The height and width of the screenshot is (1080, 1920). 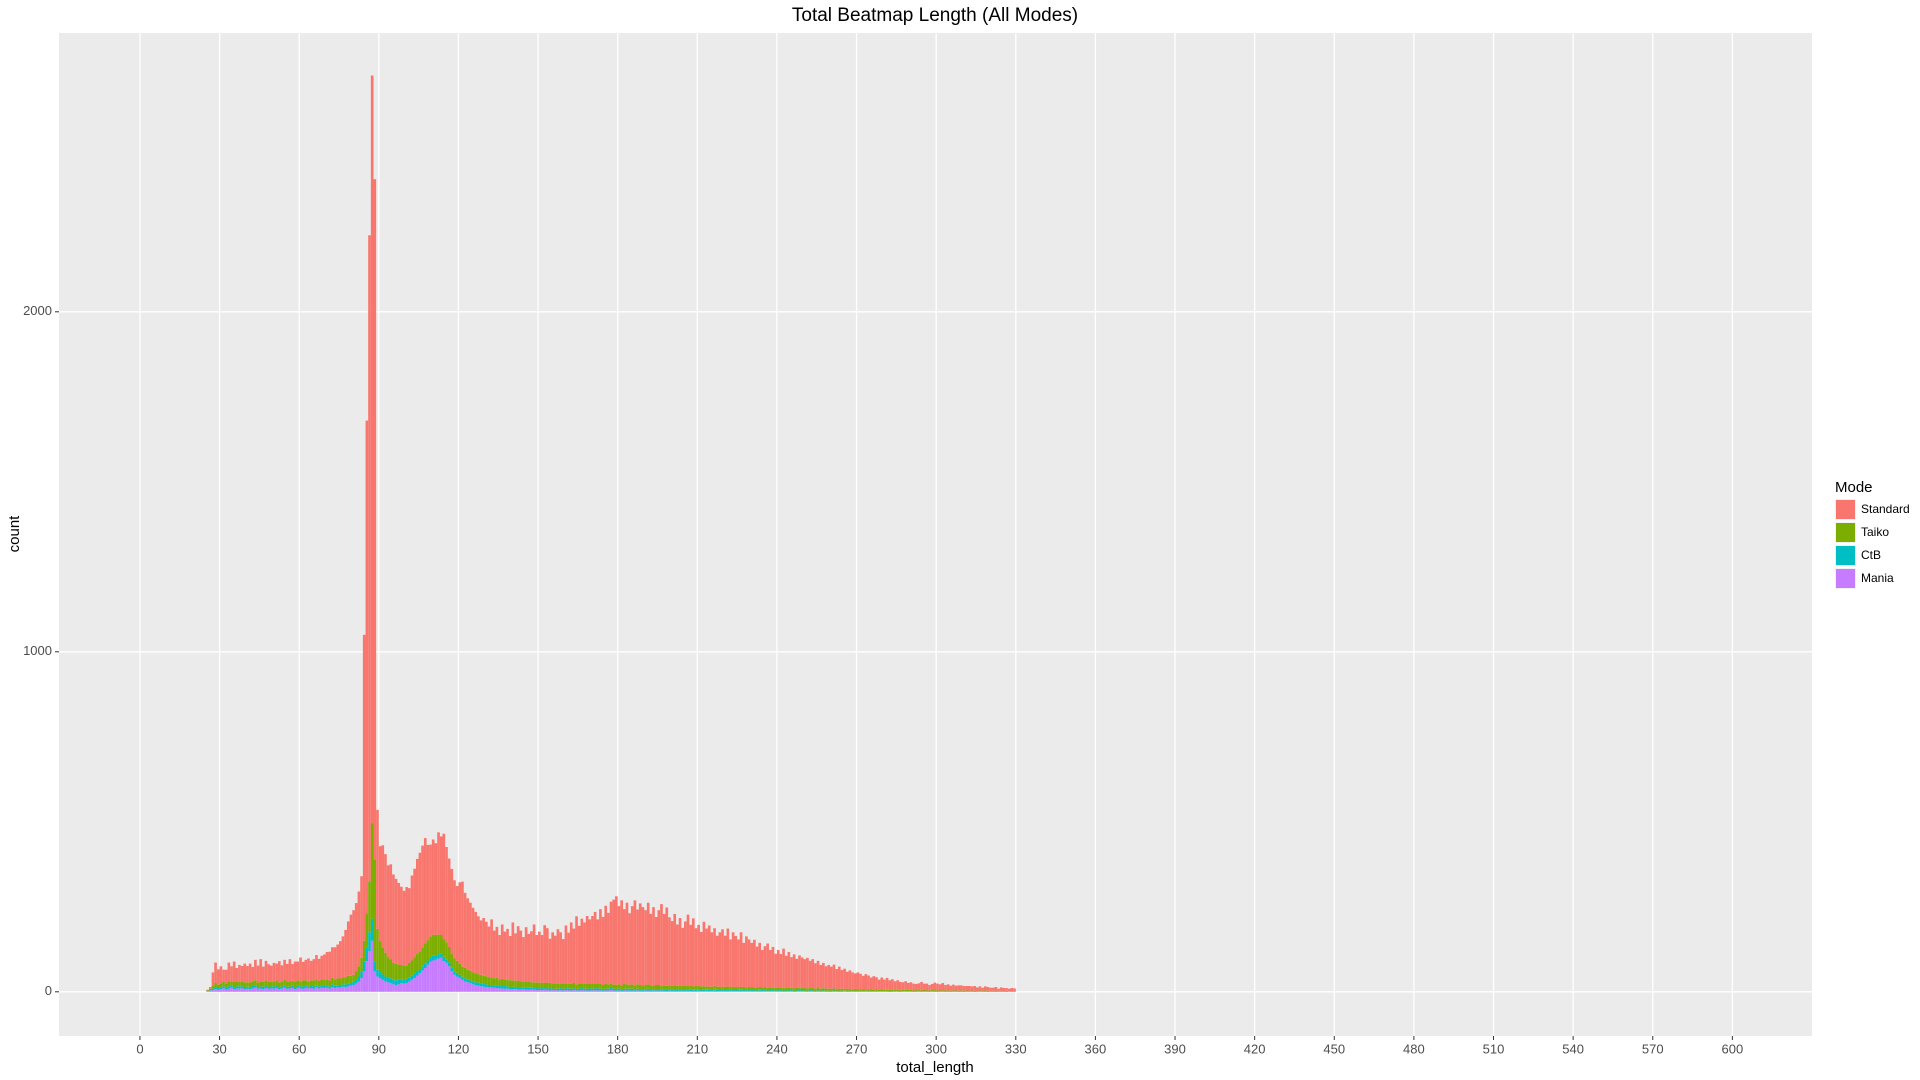 I want to click on x-tick-label: 570, so click(x=1653, y=1048).